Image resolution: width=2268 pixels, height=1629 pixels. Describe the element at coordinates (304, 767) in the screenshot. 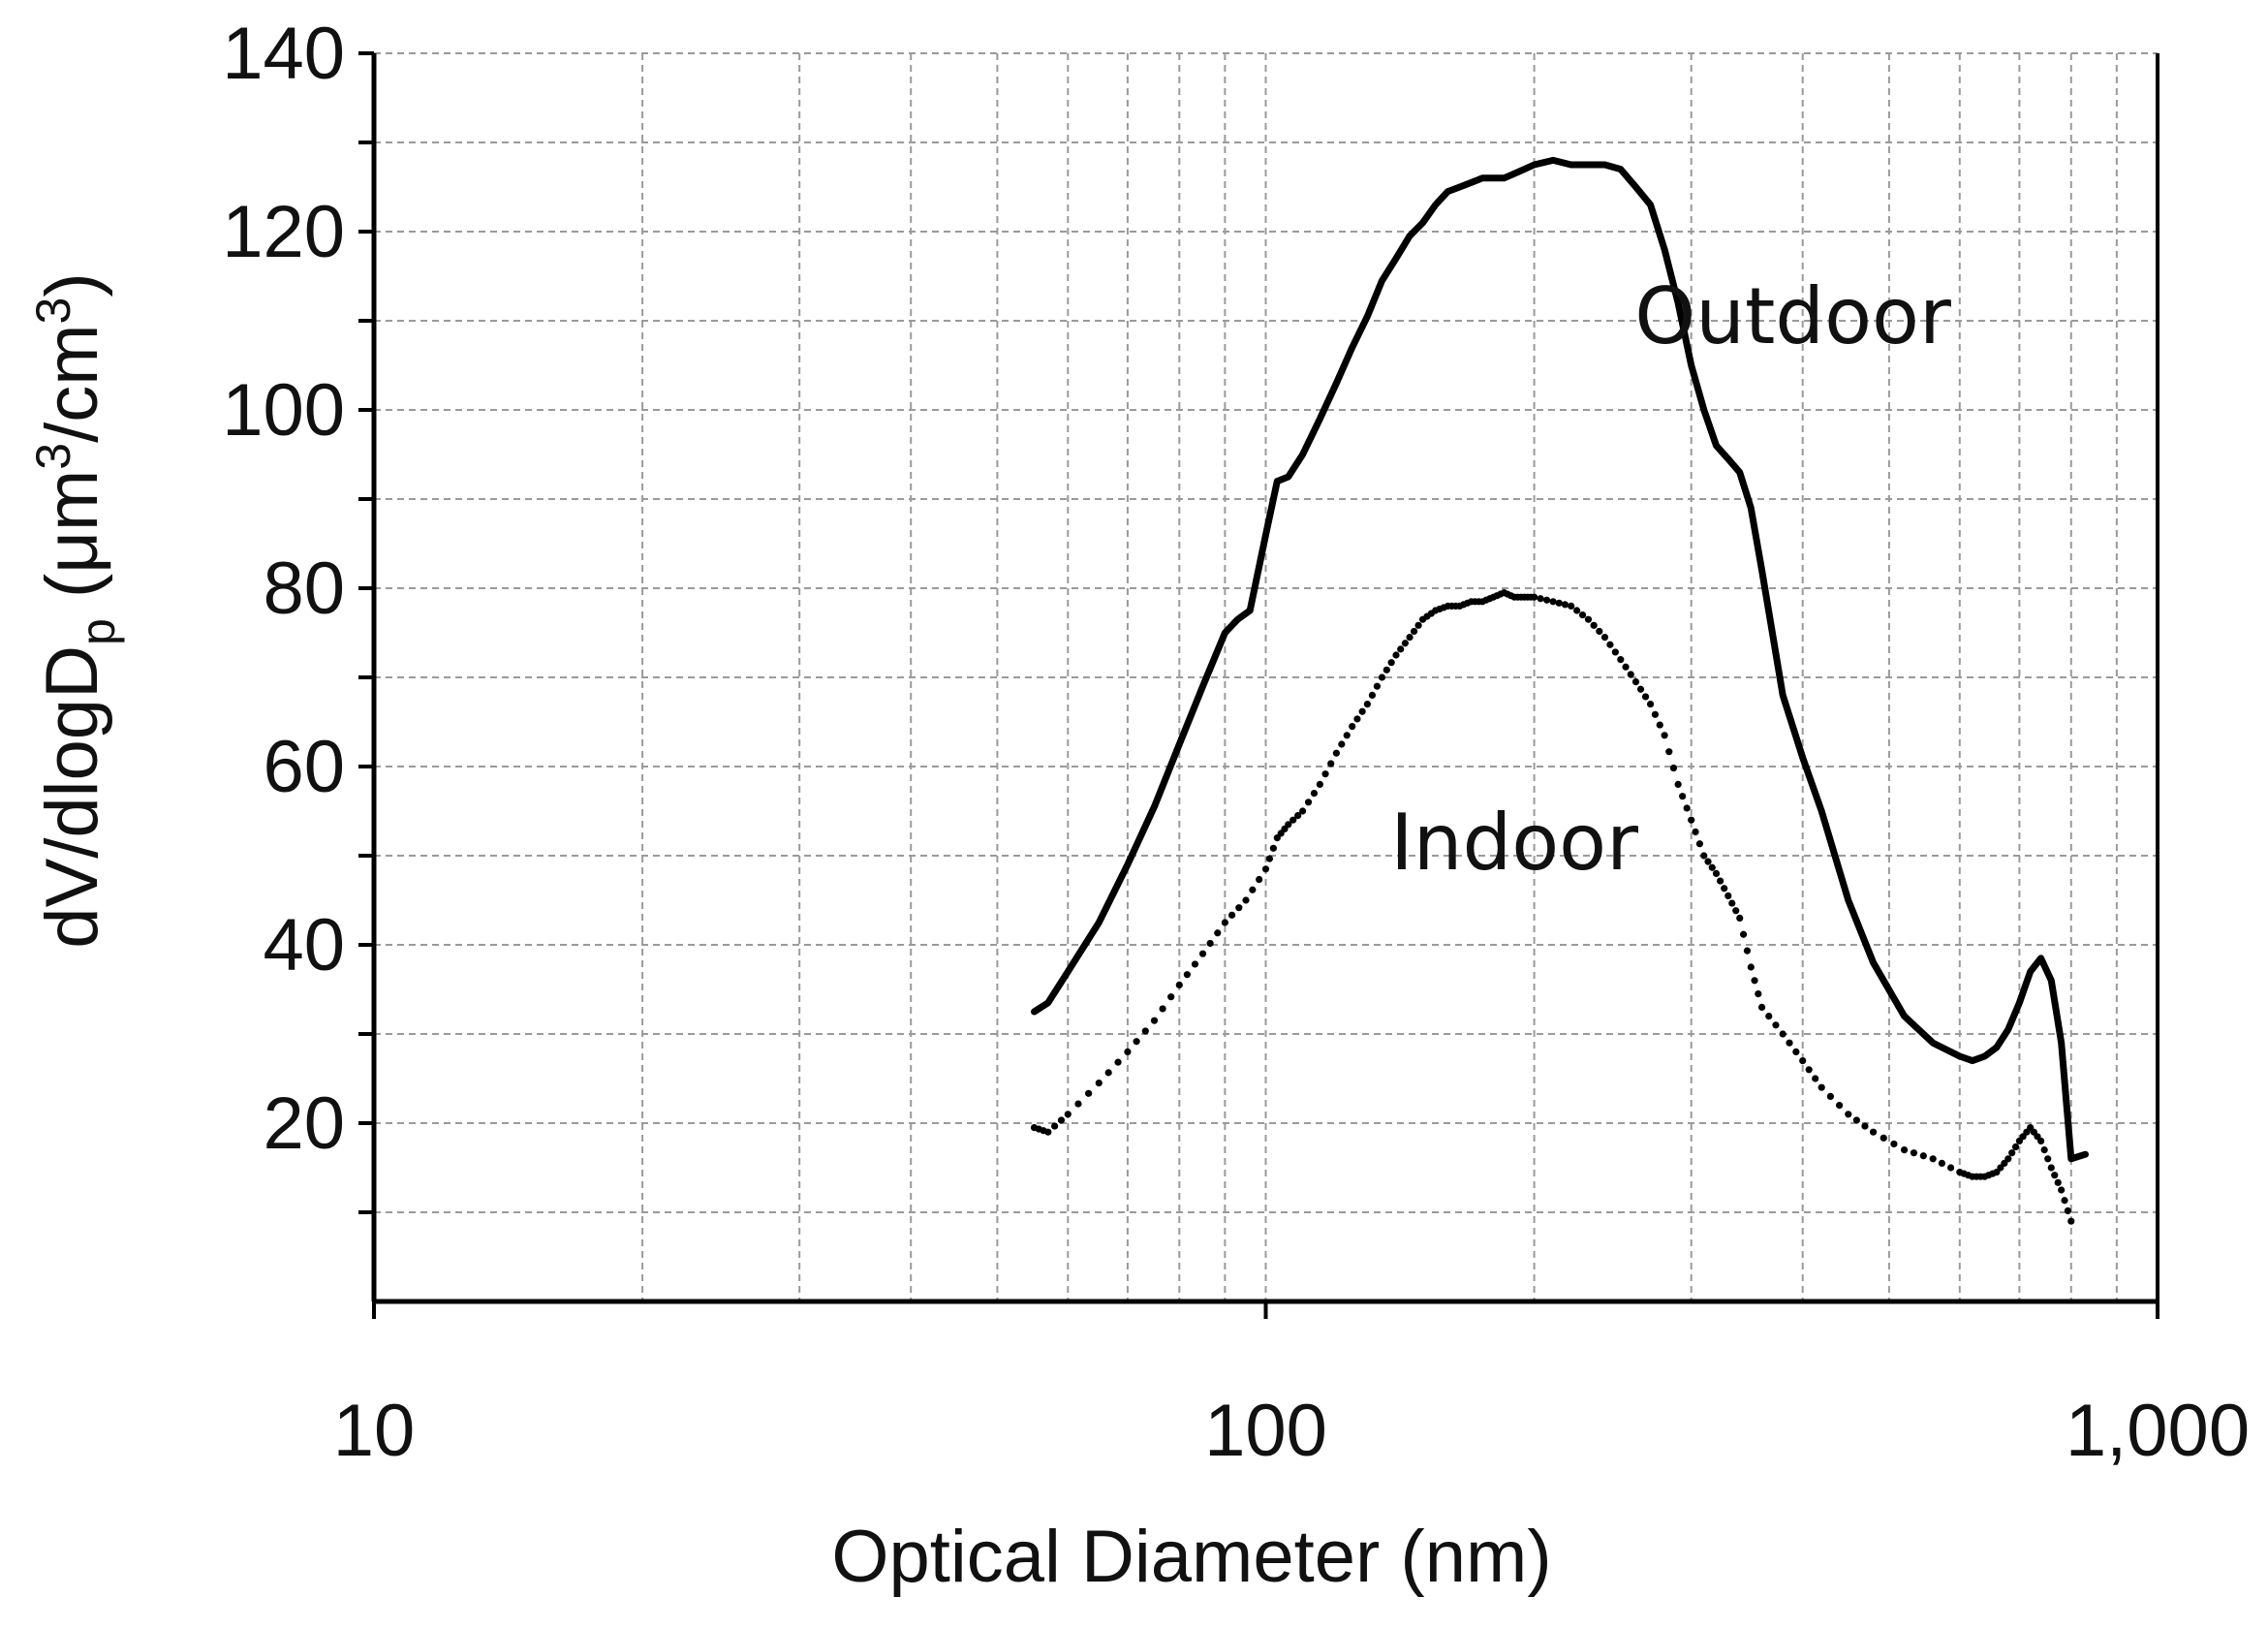

I see `y-tick-label: 60` at that location.